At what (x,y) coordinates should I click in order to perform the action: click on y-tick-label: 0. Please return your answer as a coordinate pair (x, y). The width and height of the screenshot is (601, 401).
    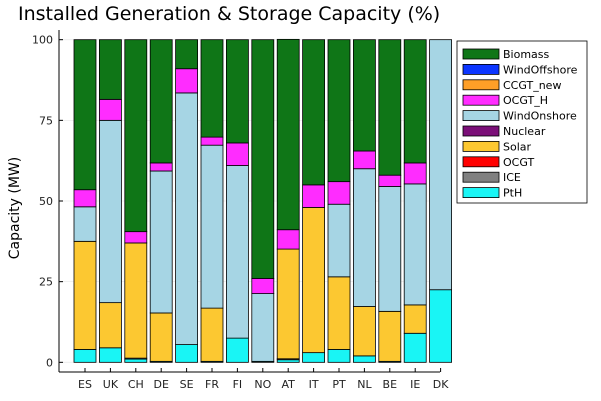
    Looking at the image, I should click on (49, 362).